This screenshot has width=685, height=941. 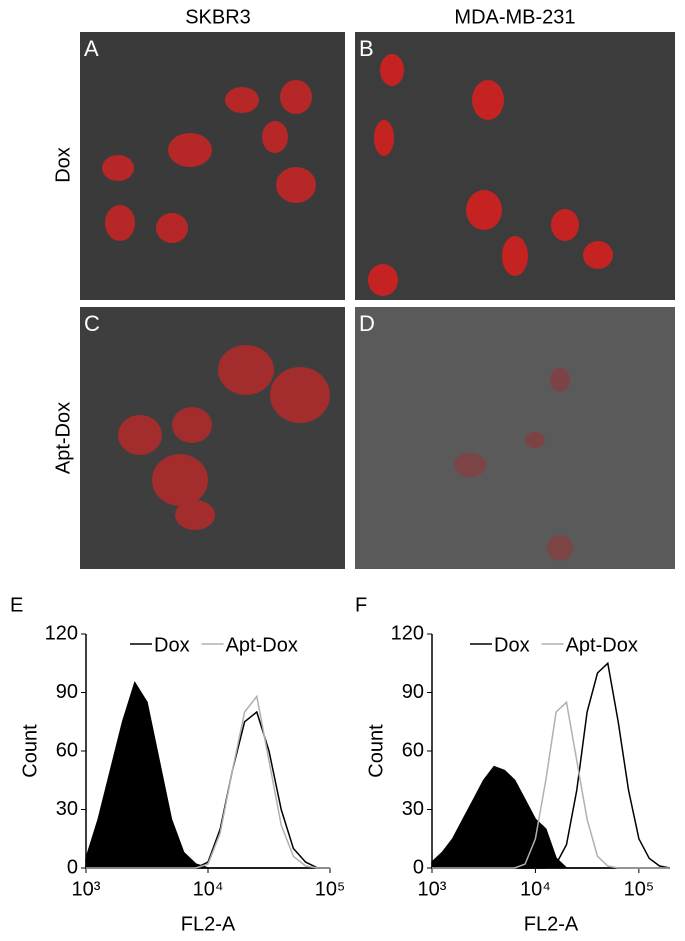 What do you see at coordinates (366, 48) in the screenshot?
I see `panel-label: B` at bounding box center [366, 48].